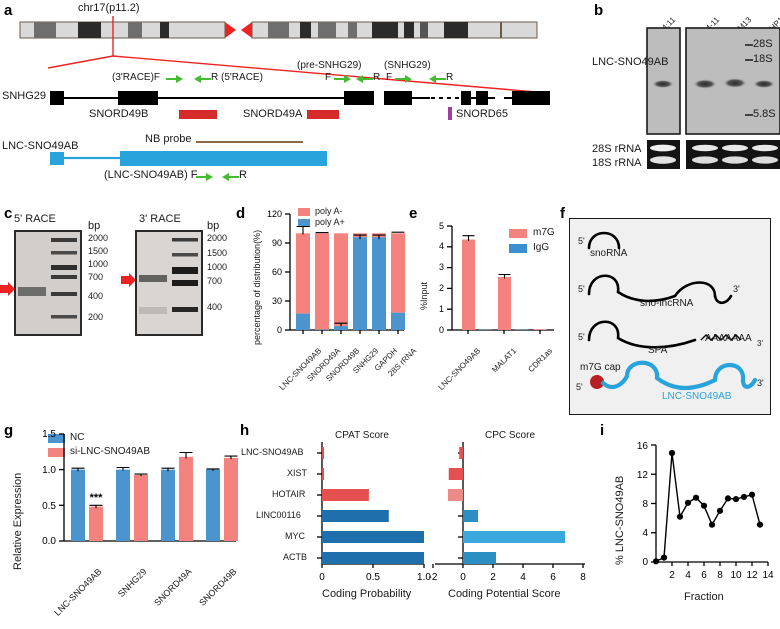 Image resolution: width=780 pixels, height=629 pixels. Describe the element at coordinates (768, 575) in the screenshot. I see `svg-text: 14` at that location.